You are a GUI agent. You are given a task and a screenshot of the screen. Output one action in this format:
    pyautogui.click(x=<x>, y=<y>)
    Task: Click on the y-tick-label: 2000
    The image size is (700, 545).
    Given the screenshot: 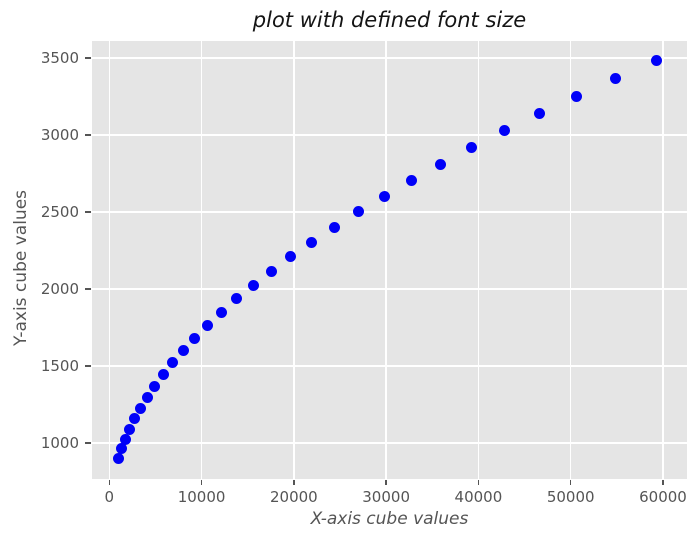 What is the action you would take?
    pyautogui.click(x=59, y=288)
    